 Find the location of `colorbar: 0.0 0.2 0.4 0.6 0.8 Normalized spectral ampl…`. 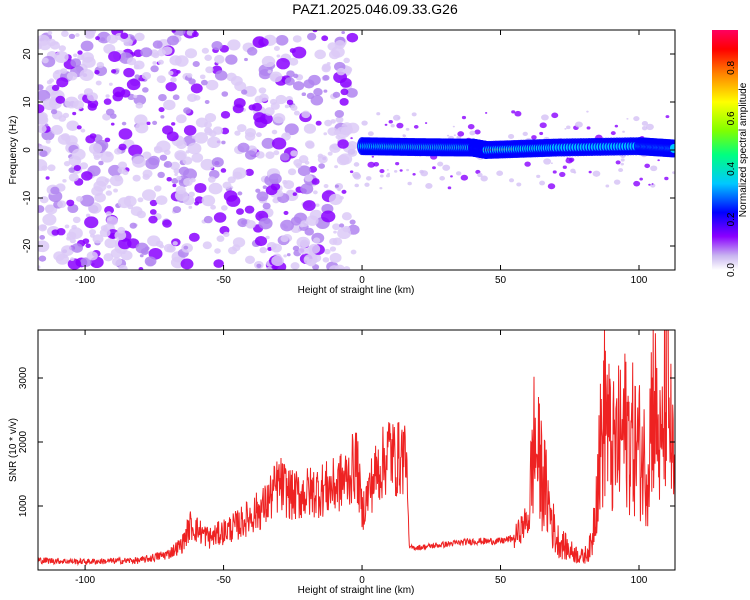

colorbar: 0.0 0.2 0.4 0.6 0.8 Normalized spectral ampl… is located at coordinates (730, 153).